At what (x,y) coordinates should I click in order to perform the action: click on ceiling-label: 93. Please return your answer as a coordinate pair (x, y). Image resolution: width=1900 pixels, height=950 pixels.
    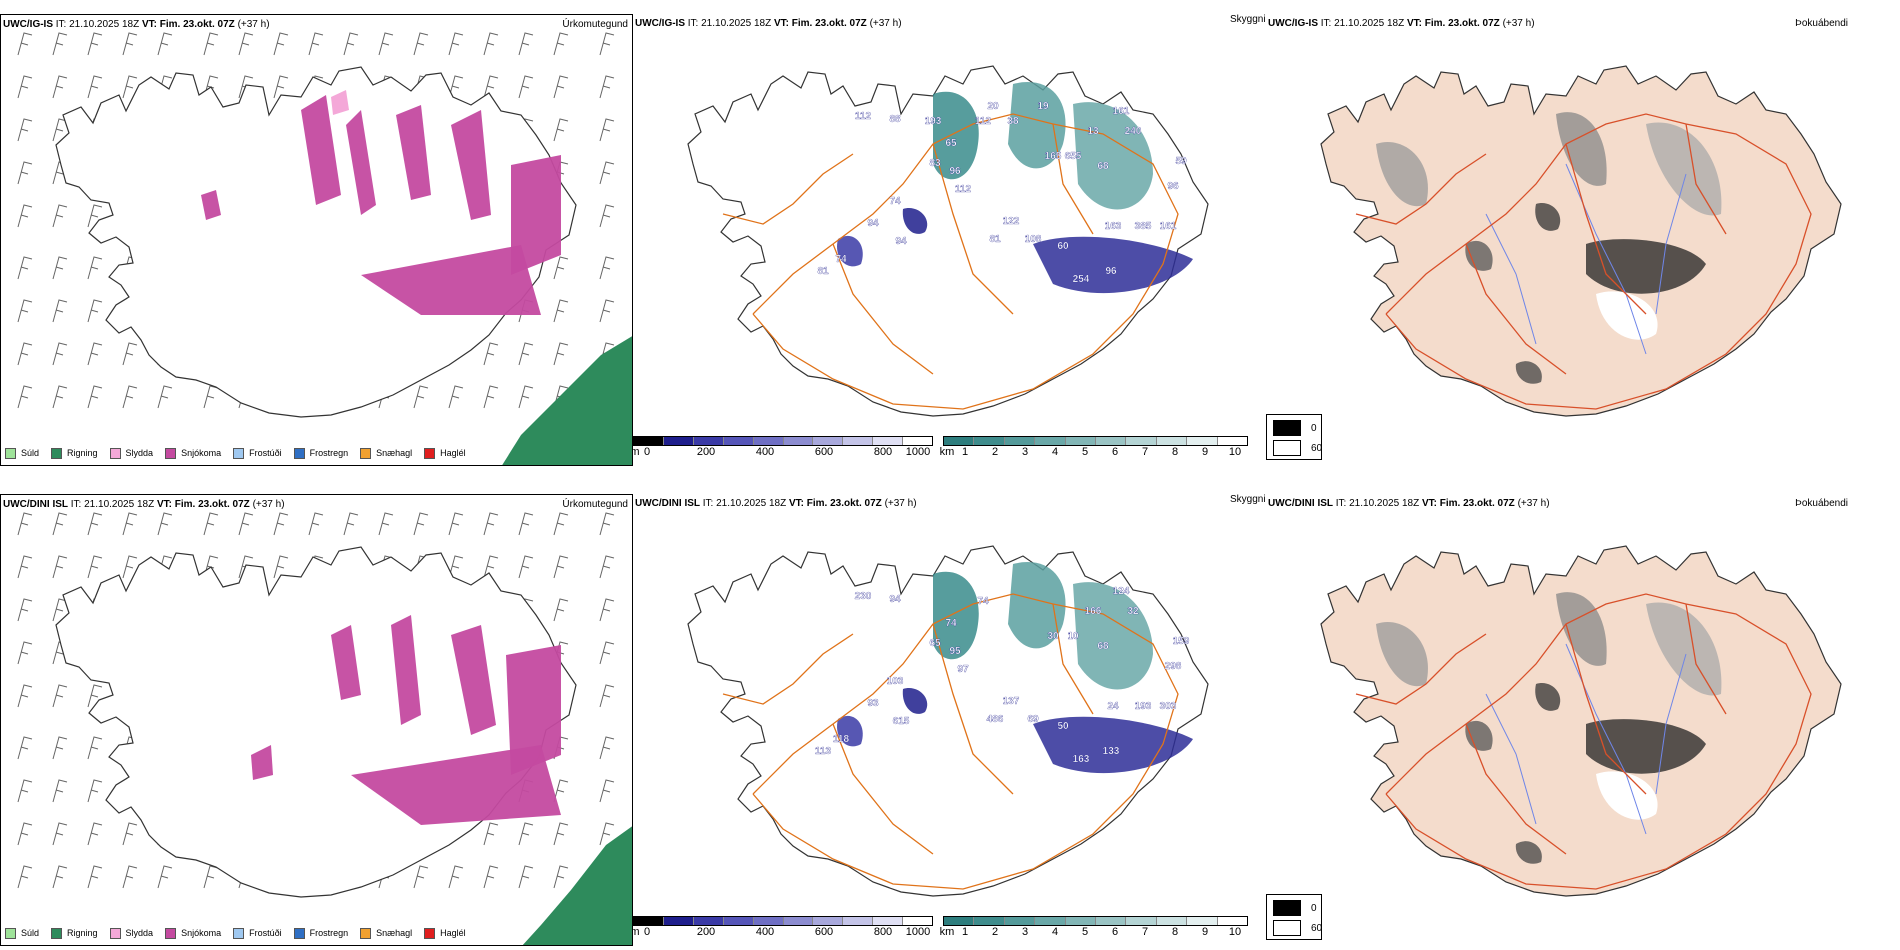
    Looking at the image, I should click on (873, 703).